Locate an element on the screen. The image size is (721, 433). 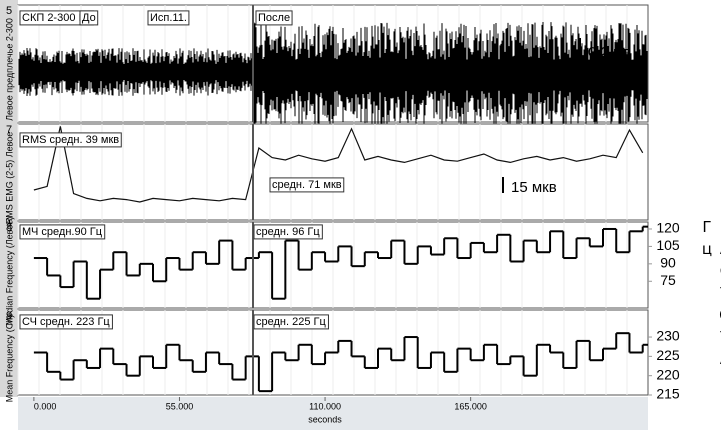
annotation: СЧ средн. 223 Гц is located at coordinates (66, 322).